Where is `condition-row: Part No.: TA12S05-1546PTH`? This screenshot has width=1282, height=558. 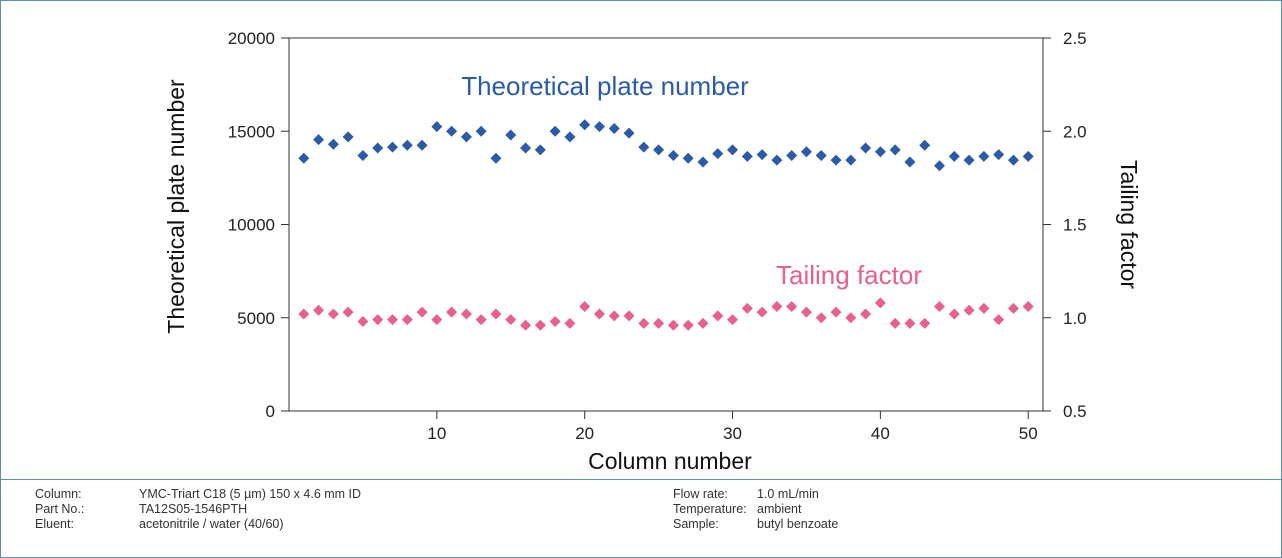
condition-row: Part No.: TA12S05-1546PTH is located at coordinates (198, 509).